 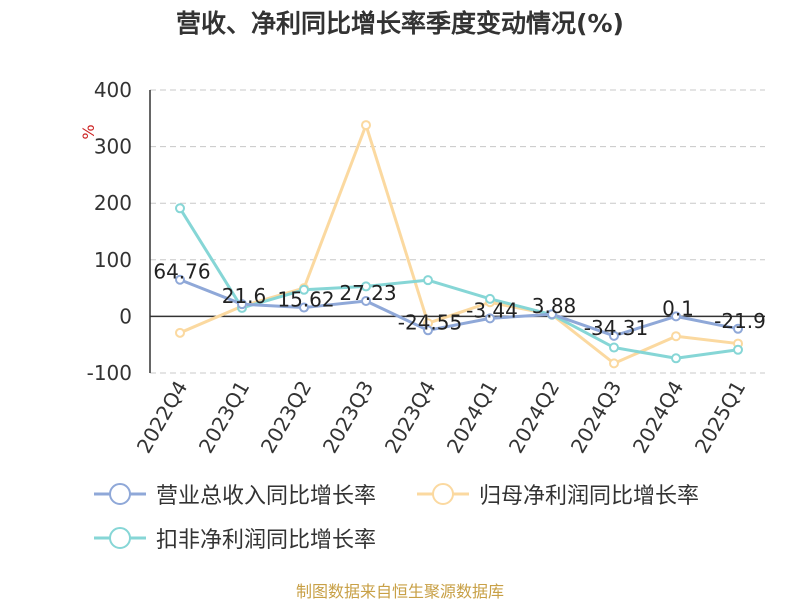 I want to click on data-label-revenue: 64.76, so click(x=181, y=272).